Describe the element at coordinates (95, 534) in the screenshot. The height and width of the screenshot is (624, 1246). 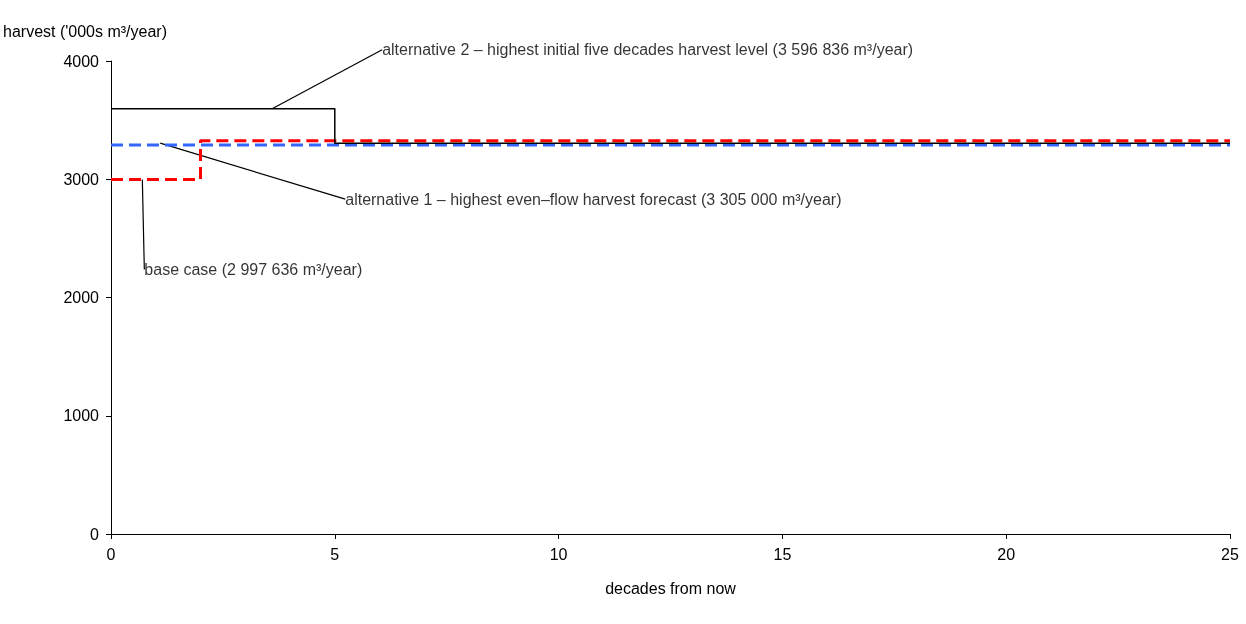
I see `y-tick-label: 0` at that location.